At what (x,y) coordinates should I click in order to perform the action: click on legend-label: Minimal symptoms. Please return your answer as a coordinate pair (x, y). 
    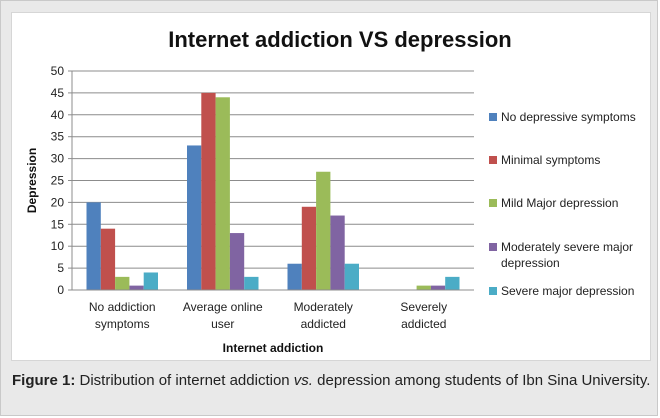
    Looking at the image, I should click on (550, 160).